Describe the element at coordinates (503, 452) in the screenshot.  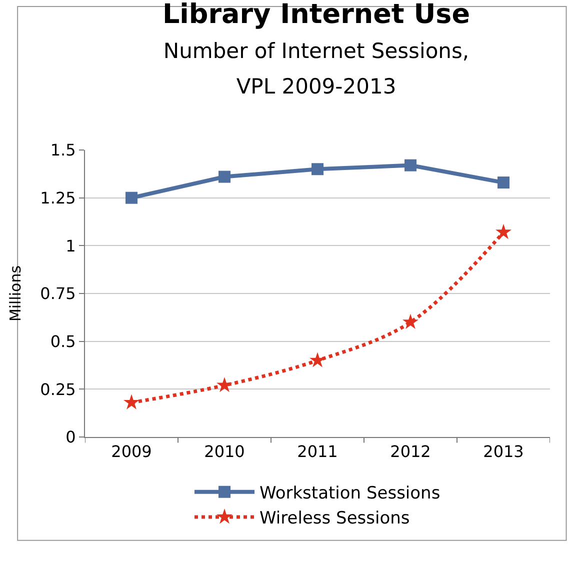
I see `x-tick-label: 2013` at that location.